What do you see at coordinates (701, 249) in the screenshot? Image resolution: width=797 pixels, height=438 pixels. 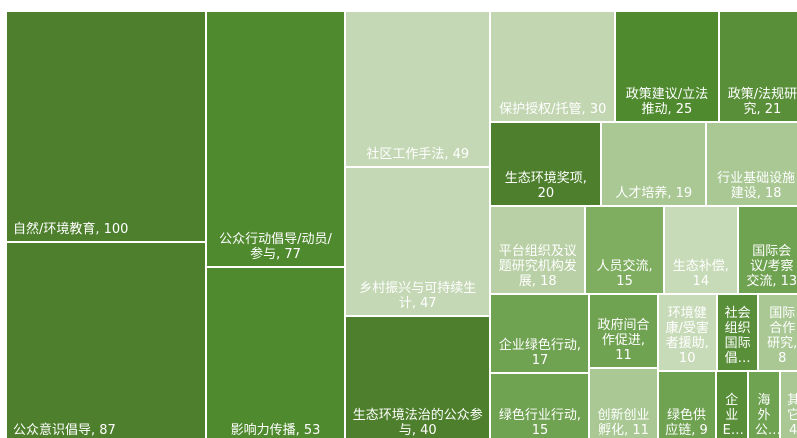 I see `tile: 生态补偿, 14` at bounding box center [701, 249].